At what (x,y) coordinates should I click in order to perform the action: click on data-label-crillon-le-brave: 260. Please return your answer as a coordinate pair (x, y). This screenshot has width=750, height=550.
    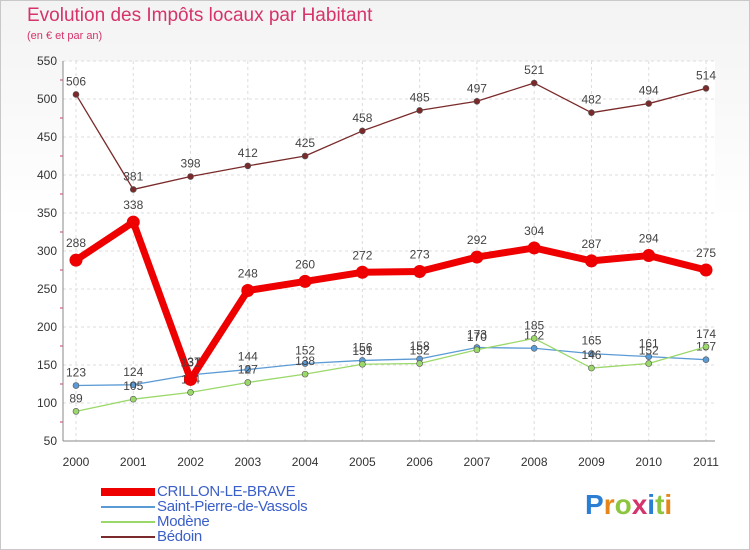
    Looking at the image, I should click on (305, 264).